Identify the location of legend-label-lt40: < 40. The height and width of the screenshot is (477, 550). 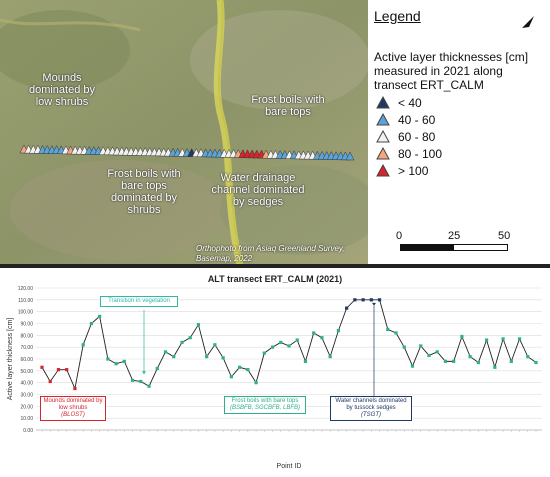
(410, 103).